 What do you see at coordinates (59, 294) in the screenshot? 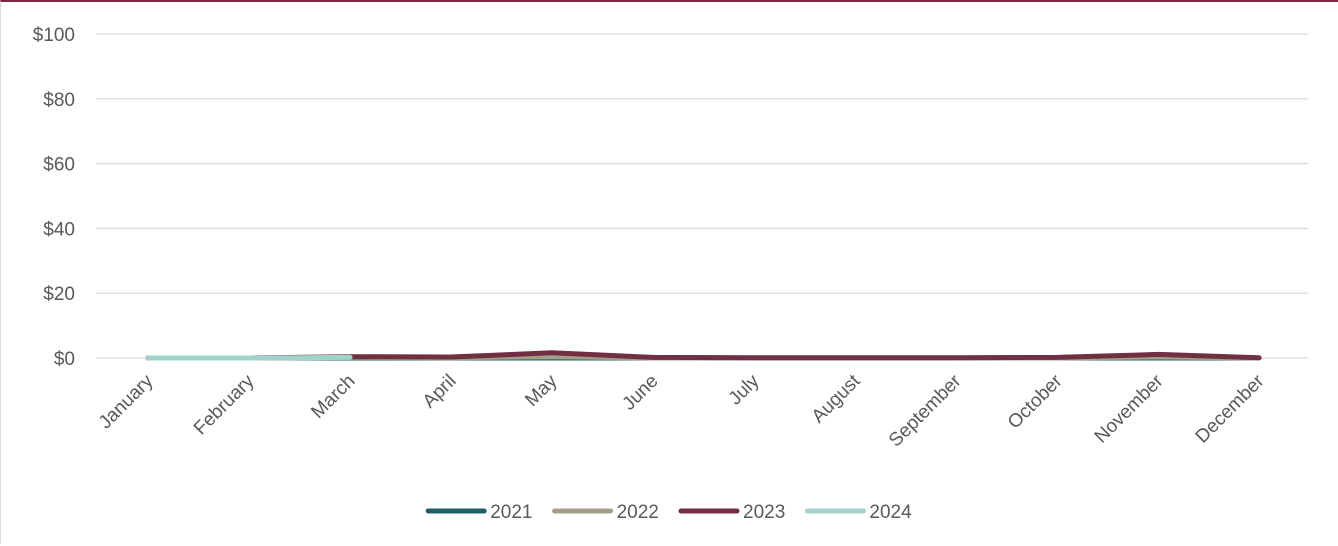
I see `y-tick-label: $20` at bounding box center [59, 294].